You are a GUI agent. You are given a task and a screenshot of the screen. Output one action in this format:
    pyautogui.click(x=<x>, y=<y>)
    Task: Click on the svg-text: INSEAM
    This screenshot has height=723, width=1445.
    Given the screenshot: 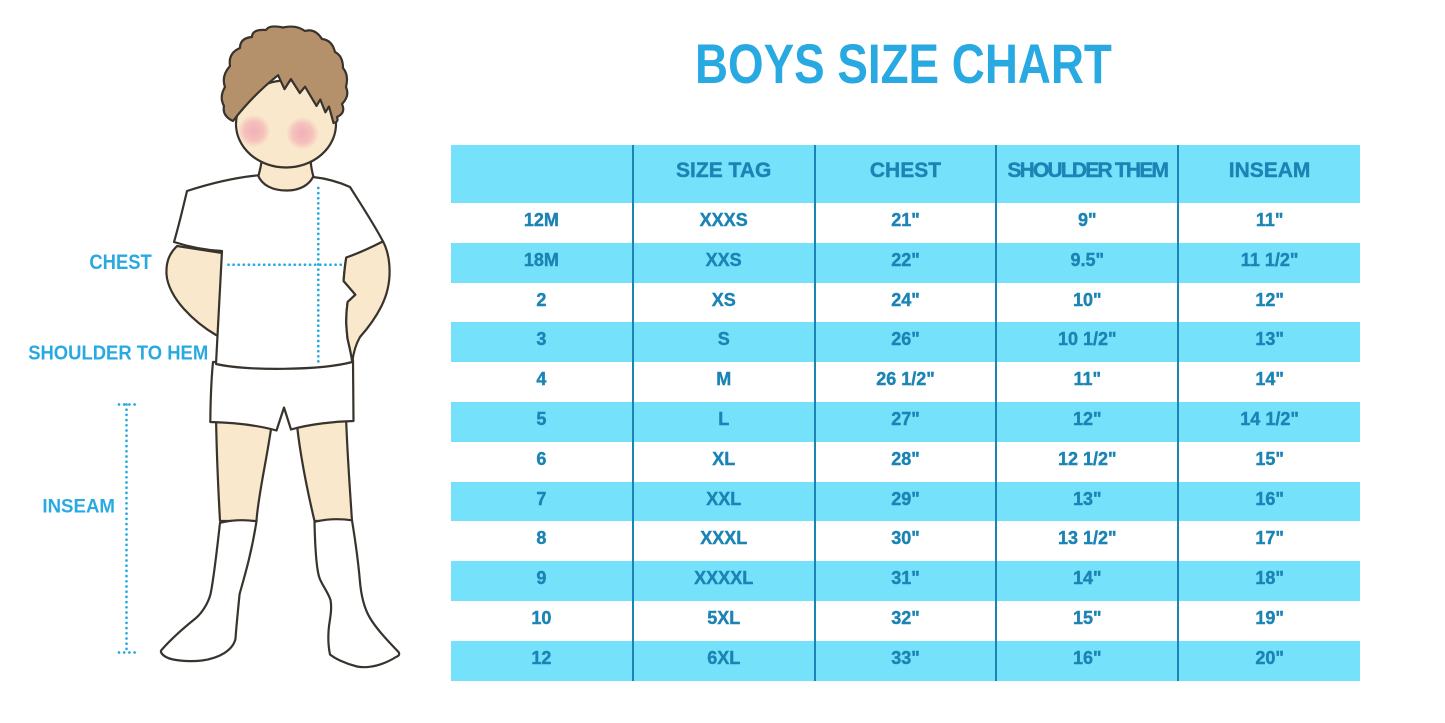 What is the action you would take?
    pyautogui.click(x=78, y=507)
    